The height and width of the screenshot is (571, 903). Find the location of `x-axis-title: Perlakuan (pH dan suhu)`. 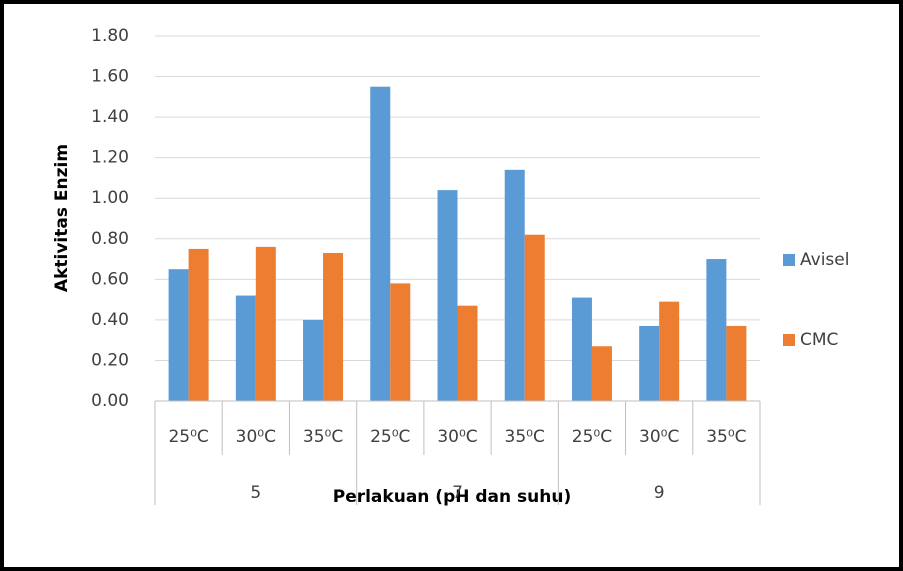

x-axis-title: Perlakuan (pH dan suhu) is located at coordinates (452, 497).